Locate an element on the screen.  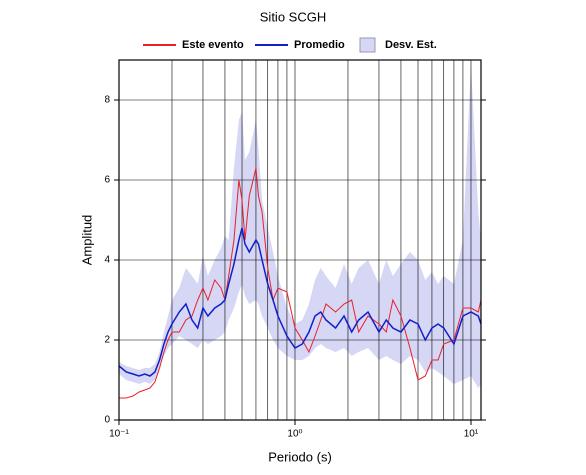
y-tick-label: 8 is located at coordinates (107, 100).